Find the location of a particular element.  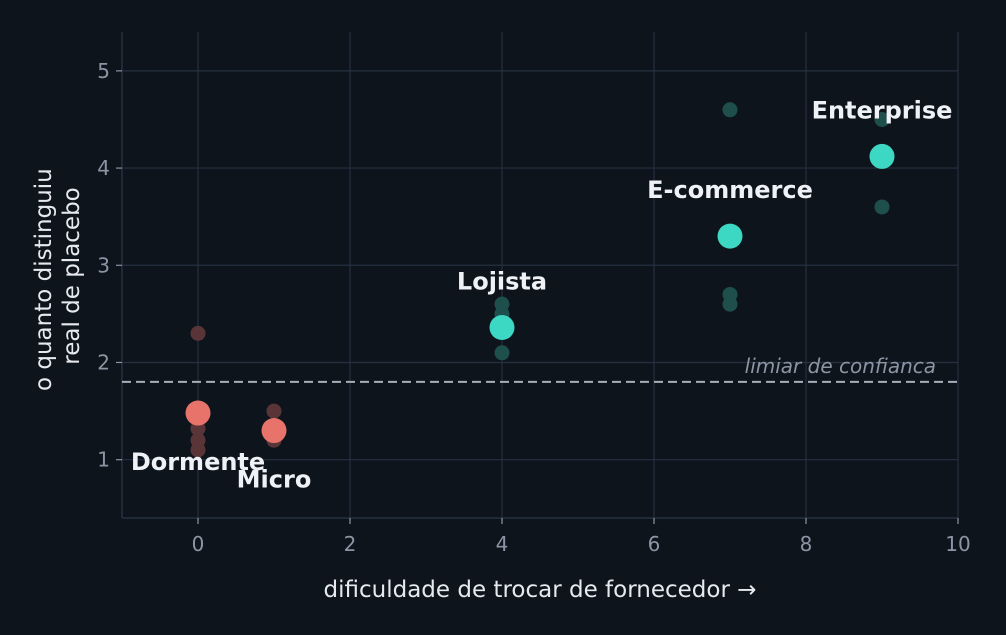

x-axis-ticks: 0 2 4 6 8 10 is located at coordinates (581, 537).